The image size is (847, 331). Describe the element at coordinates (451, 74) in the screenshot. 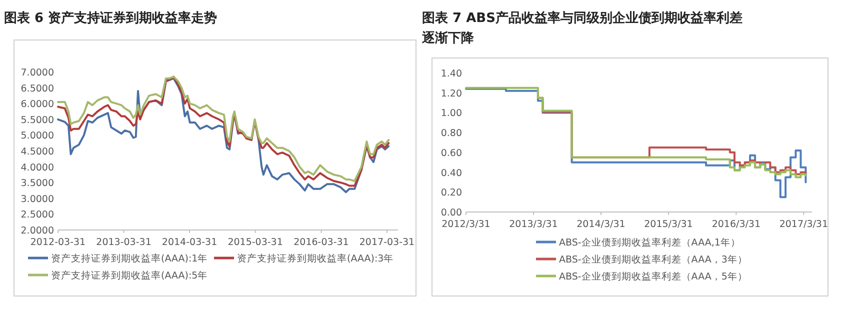

I see `y-tick-label: 1.40` at that location.